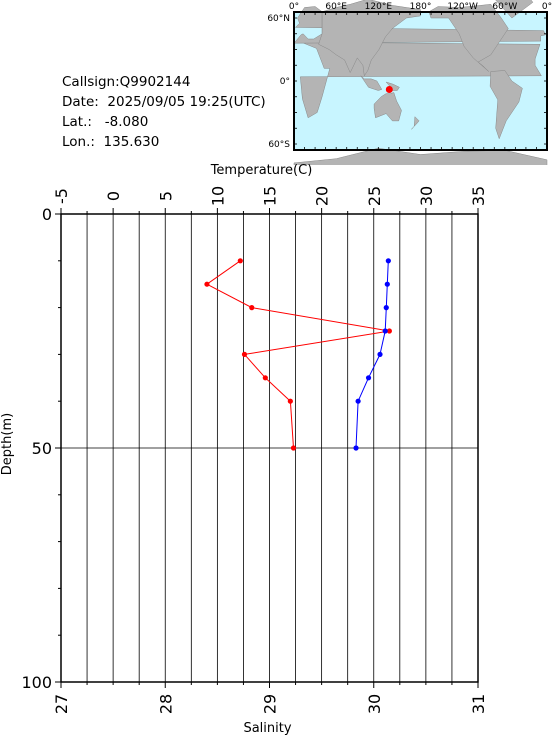 This screenshot has height=736, width=553. Describe the element at coordinates (387, 107) in the screenshot. I see `australia-landmass` at that location.